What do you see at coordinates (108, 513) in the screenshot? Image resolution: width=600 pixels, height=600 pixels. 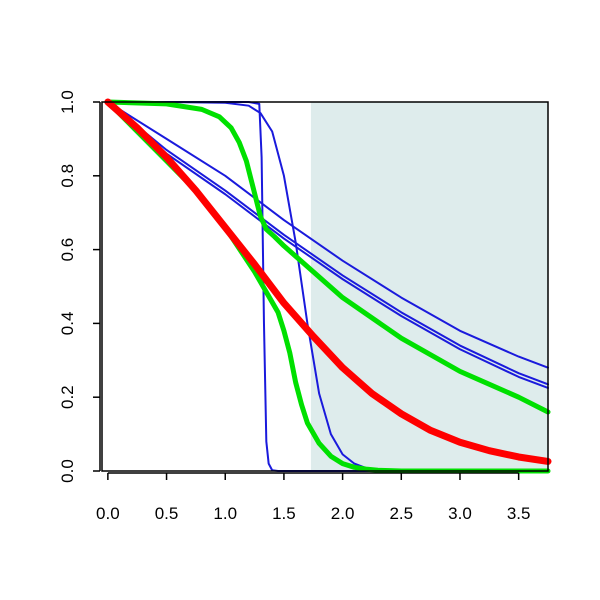 I see `x-tick-label: 0.0` at bounding box center [108, 513].